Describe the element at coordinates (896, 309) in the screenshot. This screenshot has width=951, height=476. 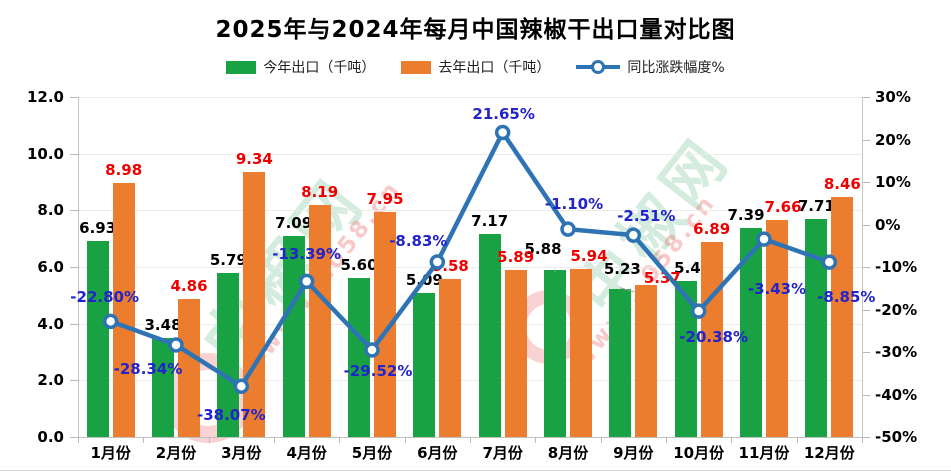
I see `right-axis-tick-label: -20%` at that location.